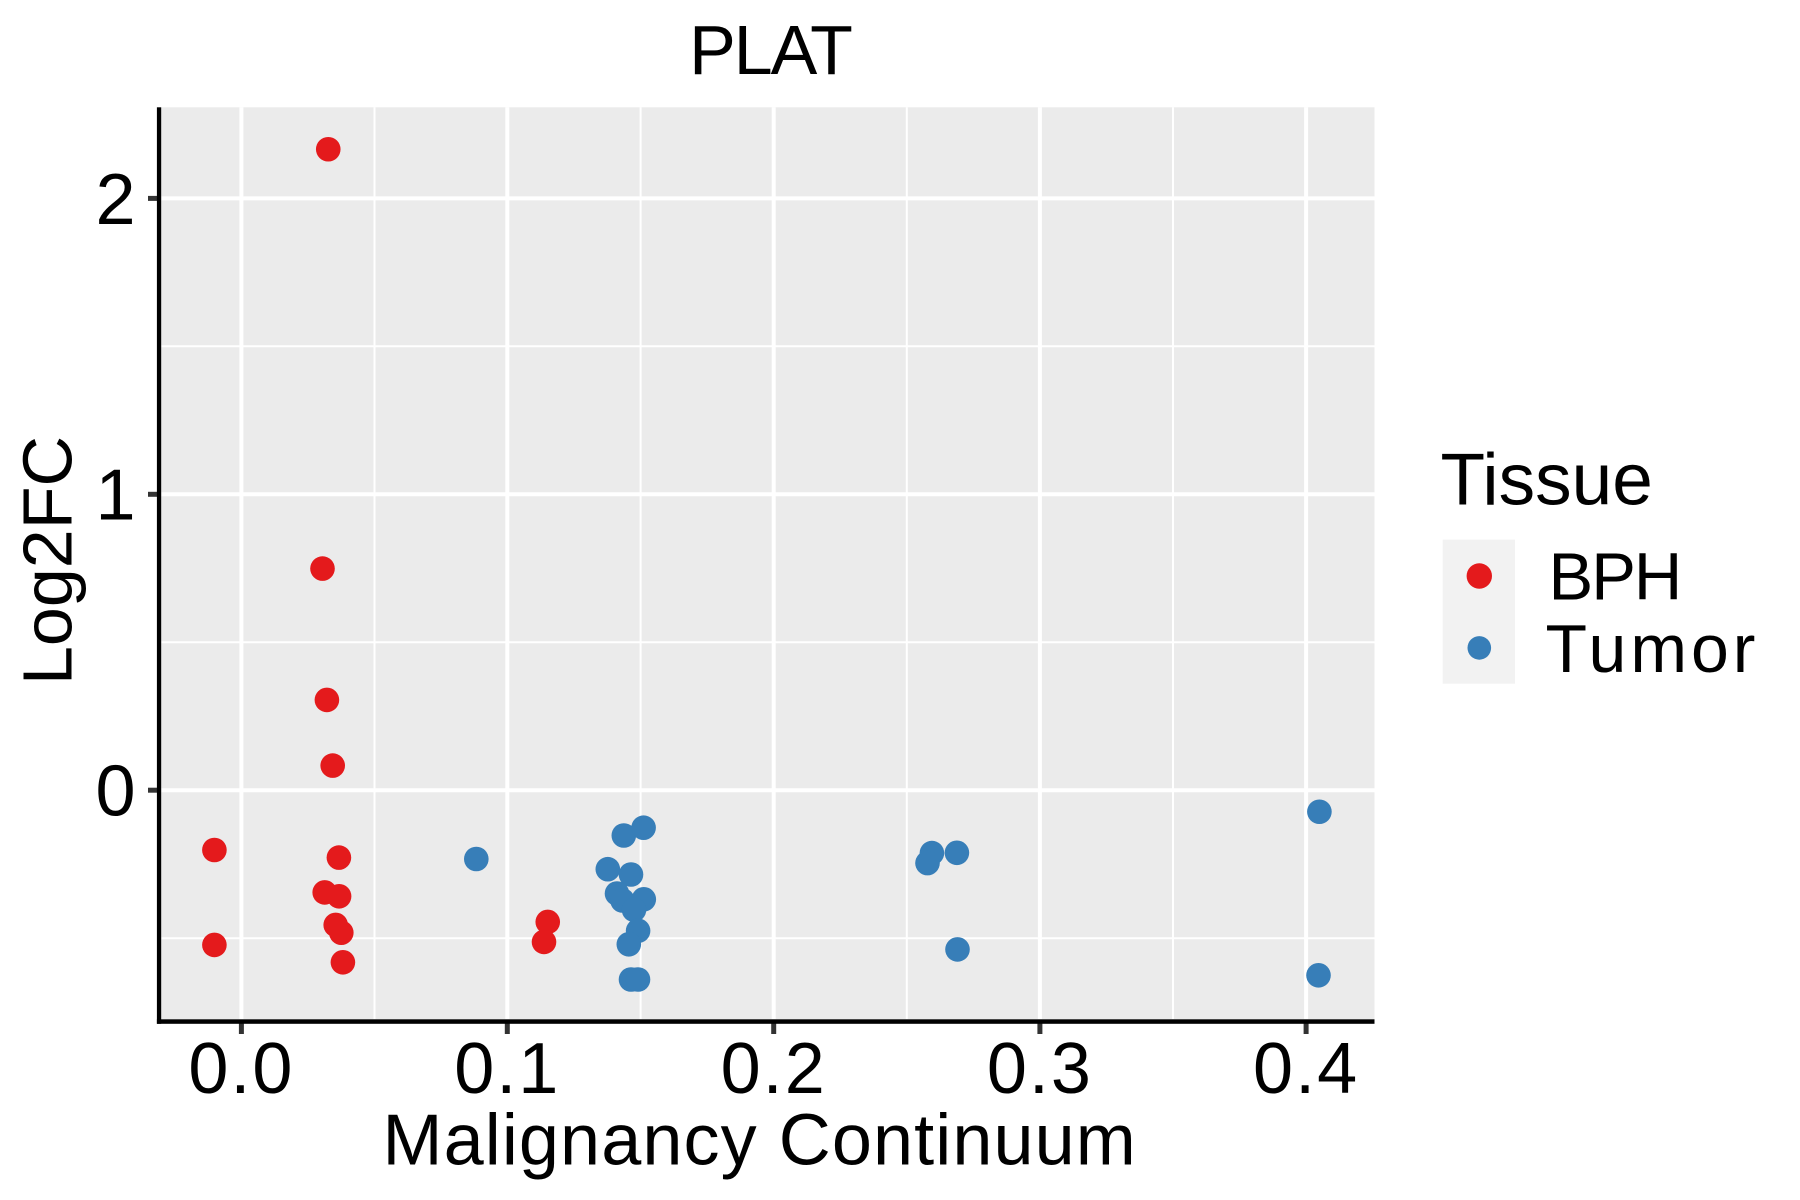  I want to click on svg-text: 0.0, so click(241, 1069).